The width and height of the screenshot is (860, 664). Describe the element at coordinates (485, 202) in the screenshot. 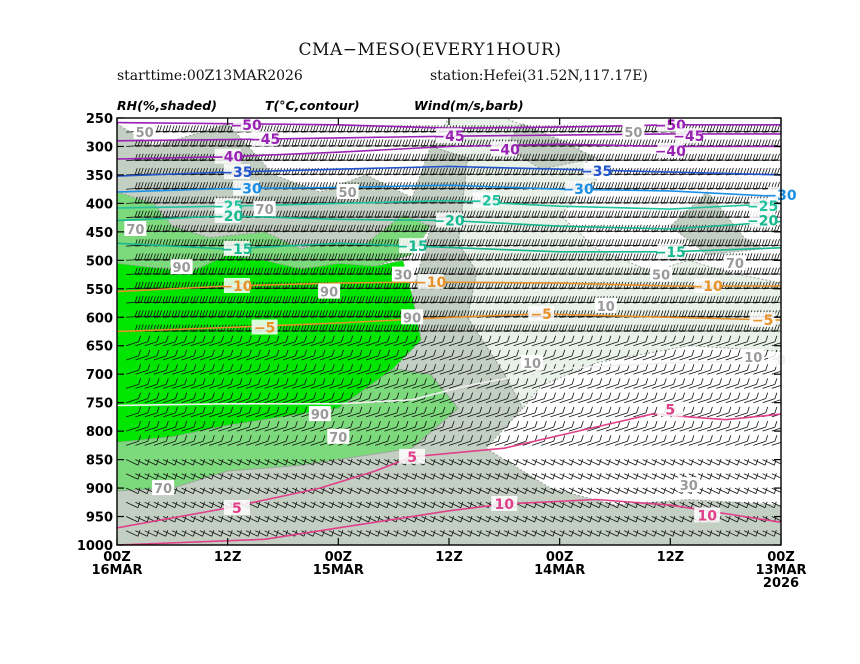

I see `temperature-contour-label: −25` at that location.